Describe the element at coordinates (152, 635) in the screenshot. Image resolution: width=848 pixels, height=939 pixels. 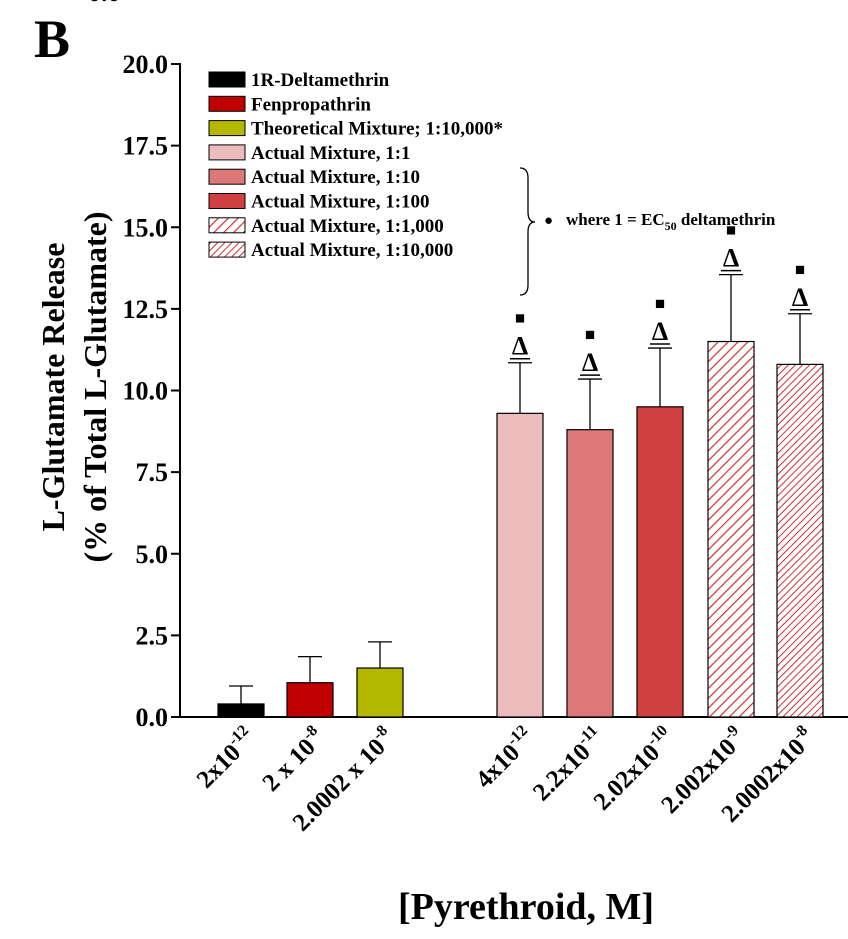
I see `y-tick-label: 2.5` at that location.